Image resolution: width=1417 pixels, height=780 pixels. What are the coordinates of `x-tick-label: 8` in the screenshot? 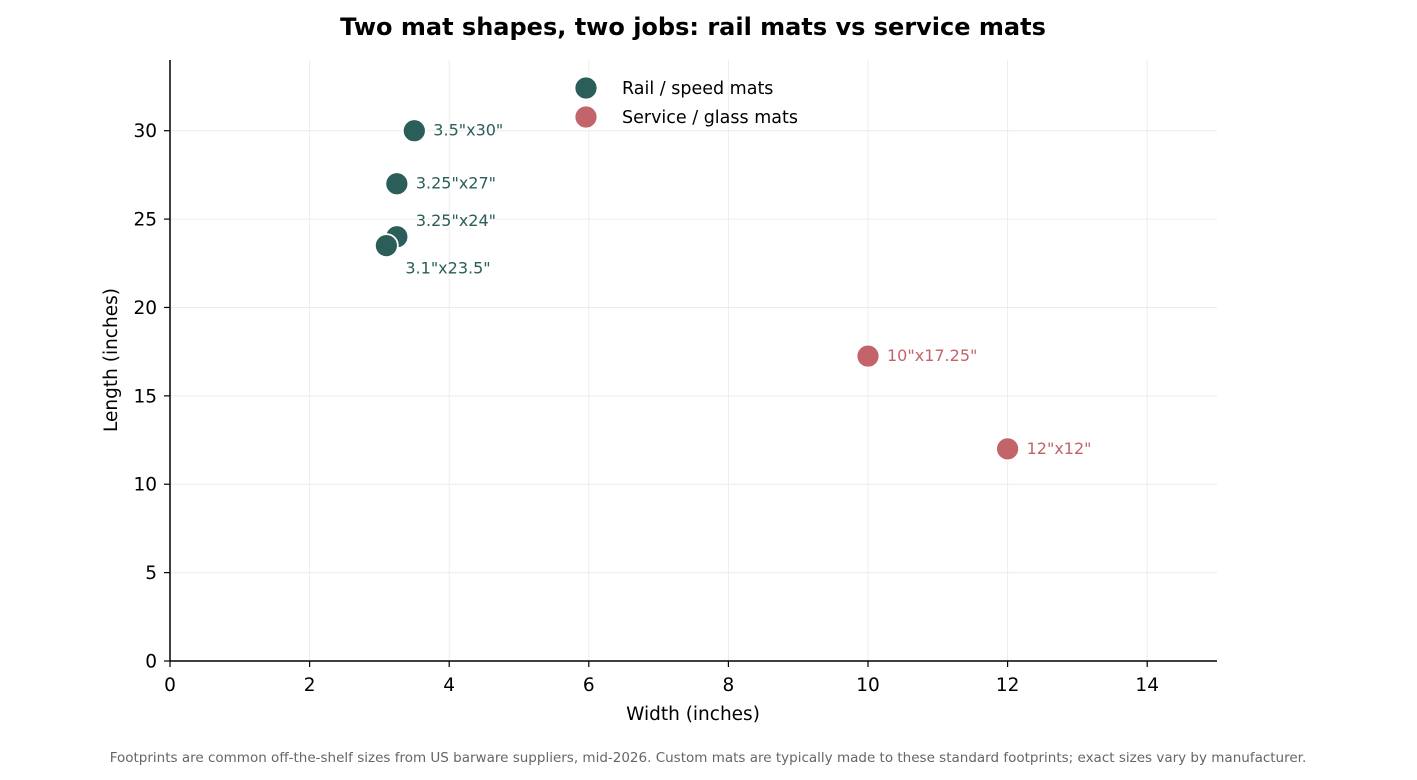 It's located at (729, 685).